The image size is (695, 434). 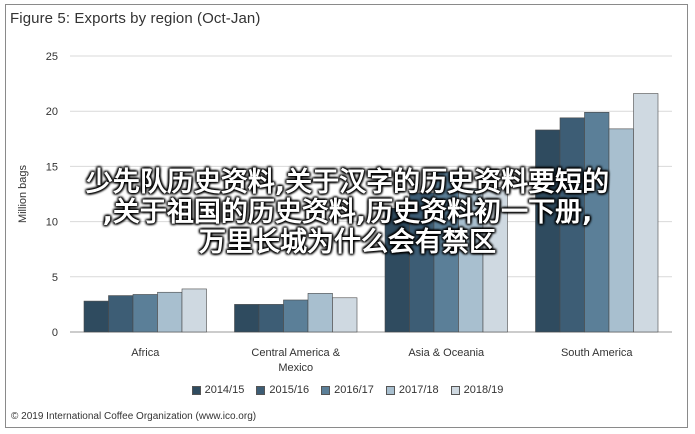 What do you see at coordinates (354, 390) in the screenshot?
I see `legend-label: 2016/17` at bounding box center [354, 390].